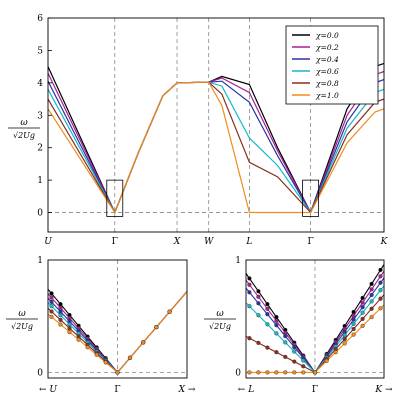 The width and height of the screenshot is (407, 407). What do you see at coordinates (40, 51) in the screenshot?
I see `y-tick-label: 5` at bounding box center [40, 51].